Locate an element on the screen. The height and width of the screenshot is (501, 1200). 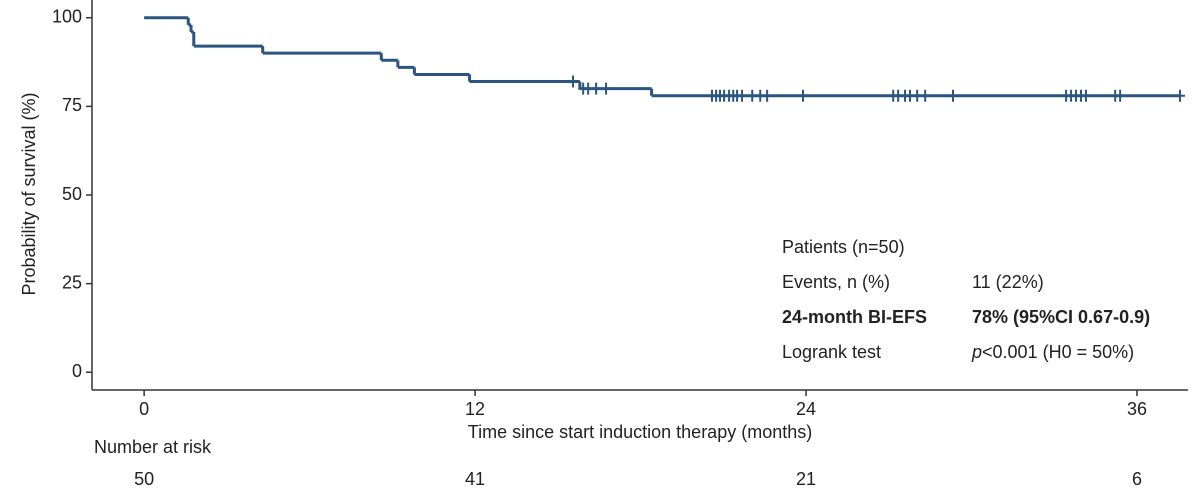
risk-count: 6 is located at coordinates (1137, 479).